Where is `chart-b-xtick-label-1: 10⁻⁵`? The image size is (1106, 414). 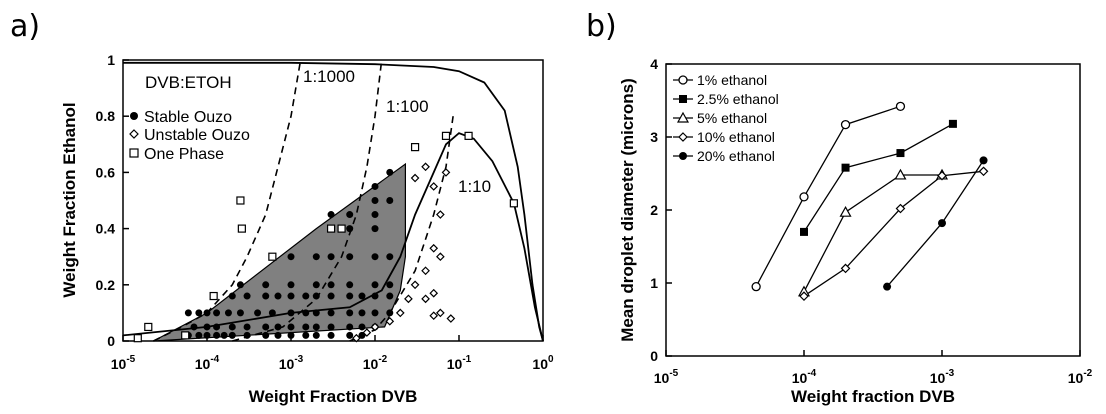 chart-b-xtick-label-1: 10⁻⁵ is located at coordinates (666, 377).